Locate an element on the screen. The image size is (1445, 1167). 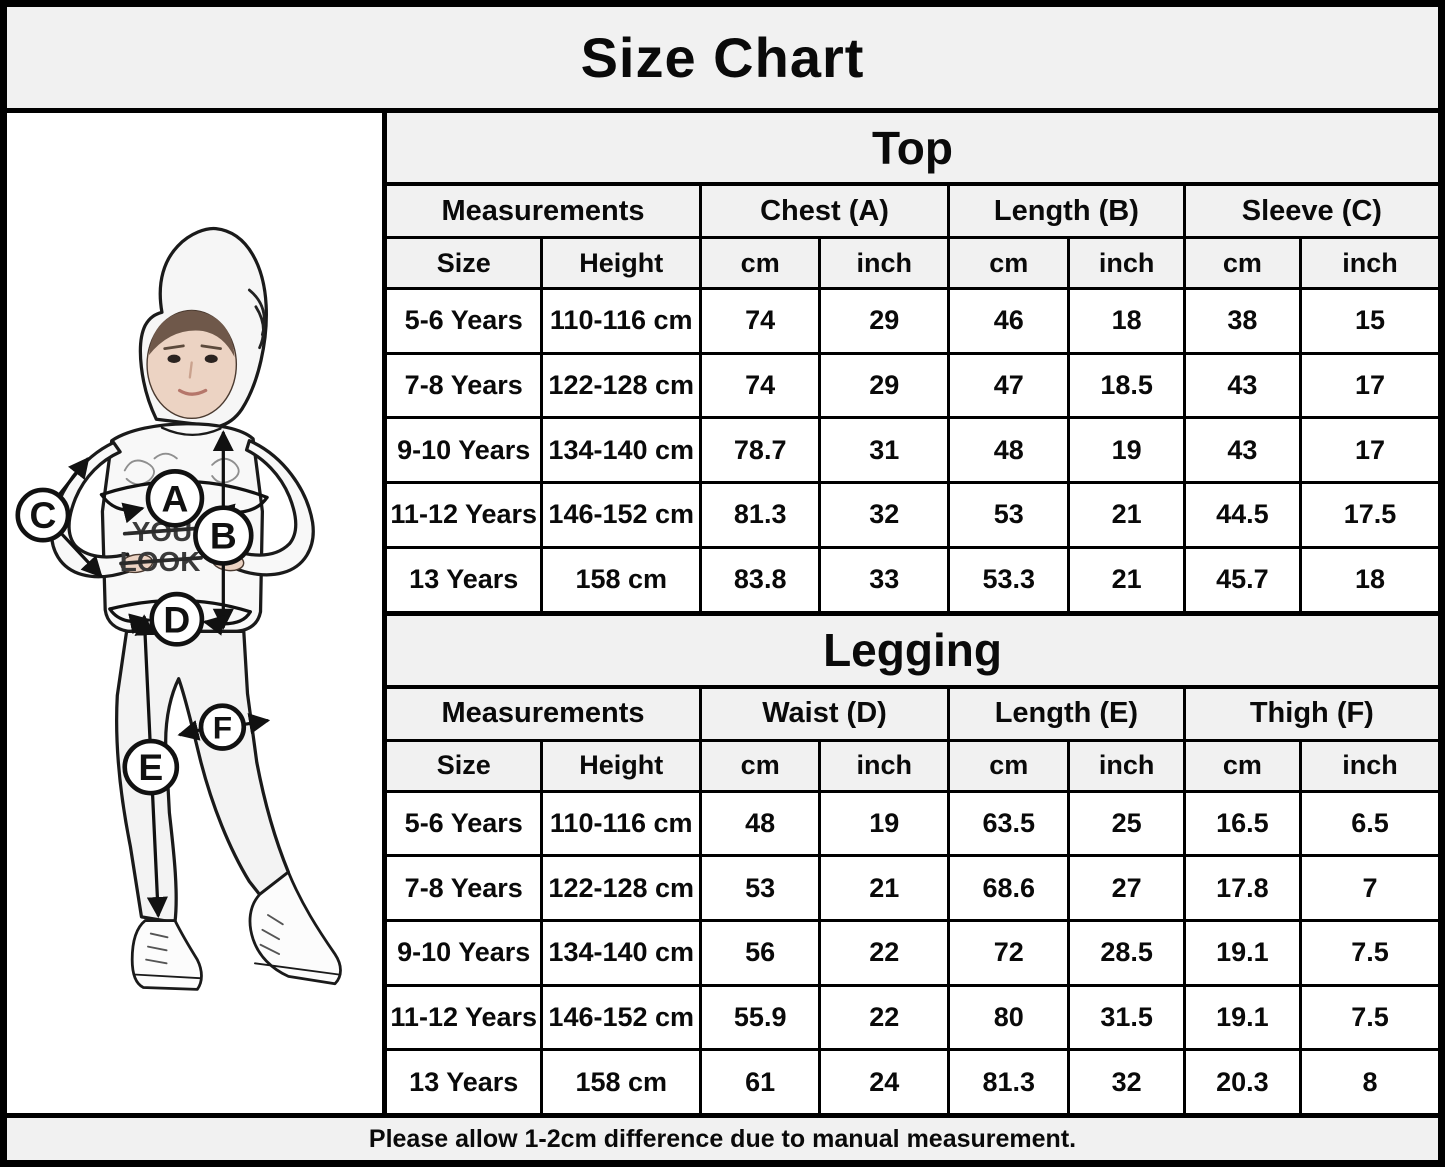
table-cell: 55.9 is located at coordinates (760, 1017).